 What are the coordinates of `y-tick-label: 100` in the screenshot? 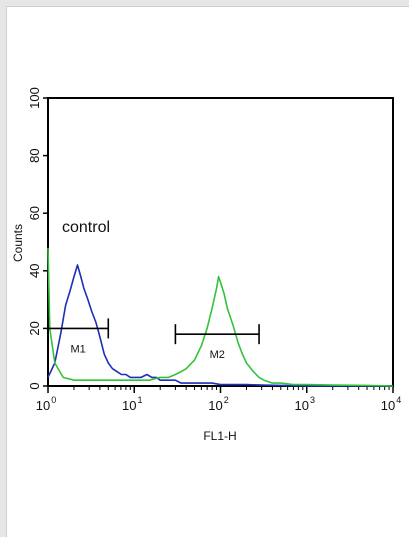 It's located at (34, 98).